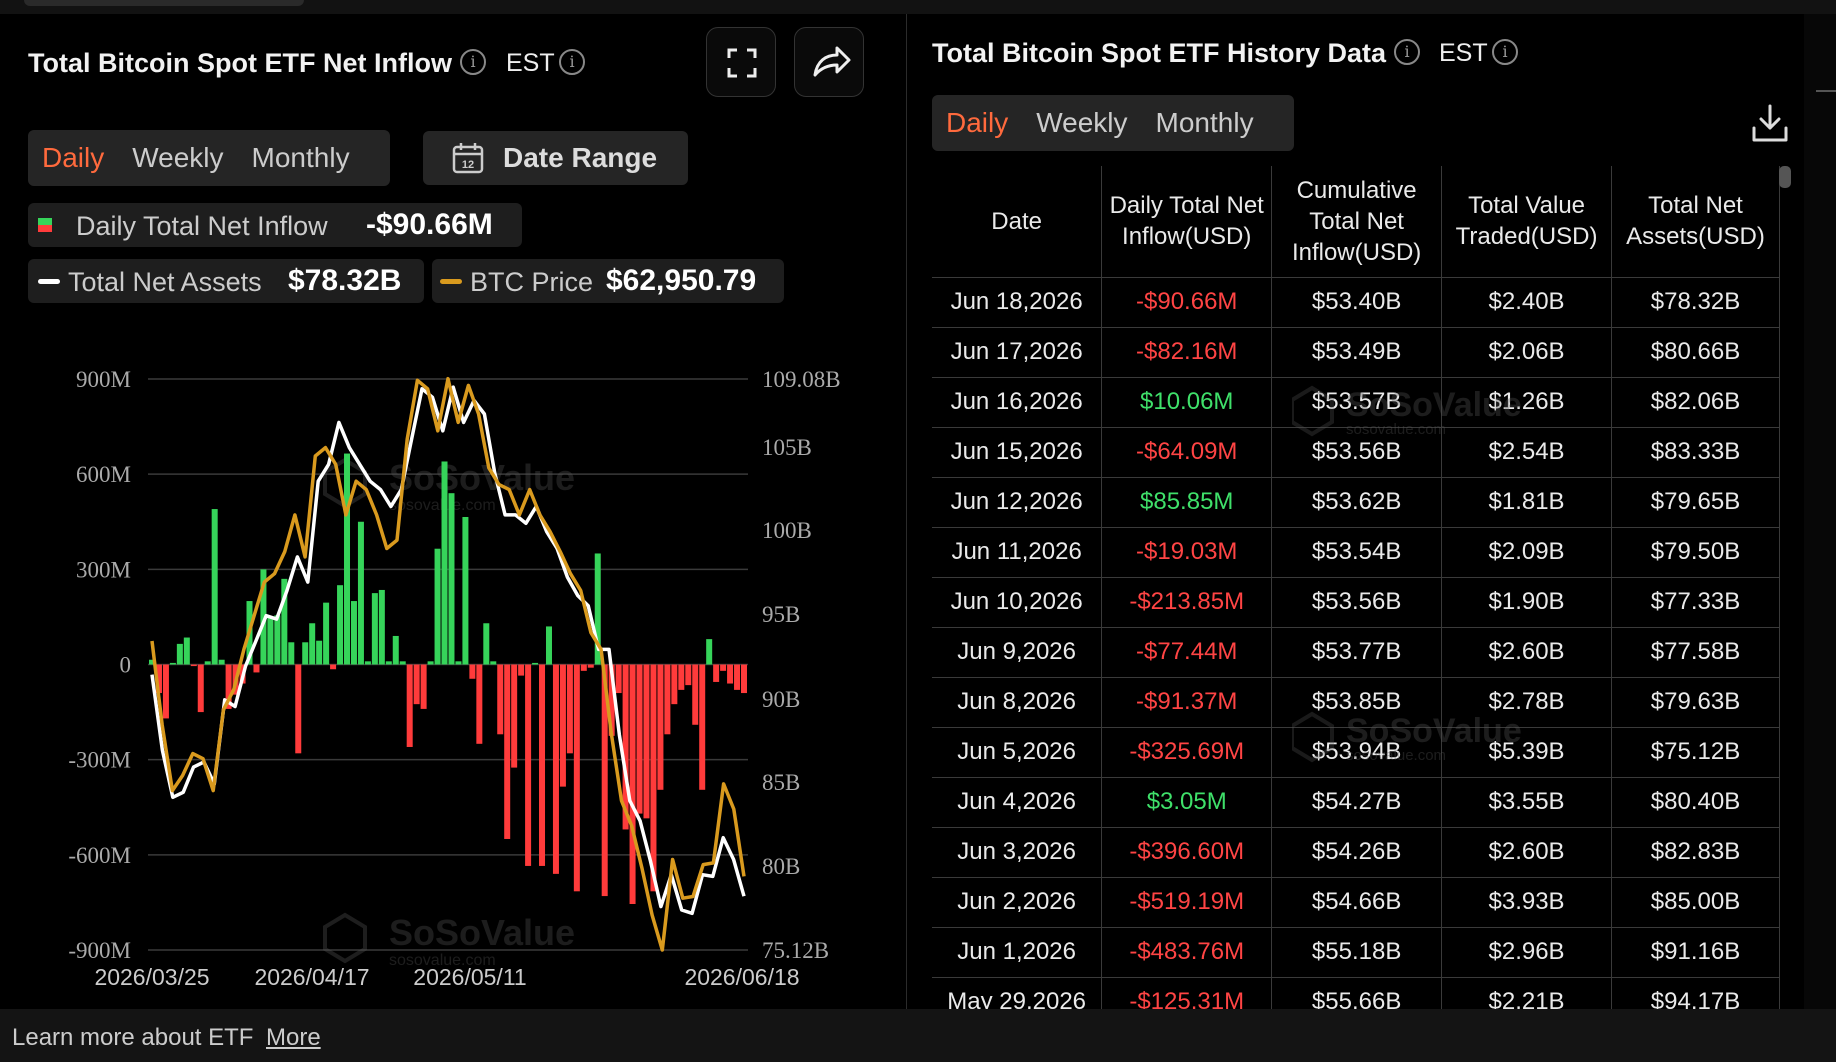  Describe the element at coordinates (1356, 992) in the screenshot. I see `table-row: May 29,2026 -$125.31M $55.66B $2.21B $94.17B` at that location.